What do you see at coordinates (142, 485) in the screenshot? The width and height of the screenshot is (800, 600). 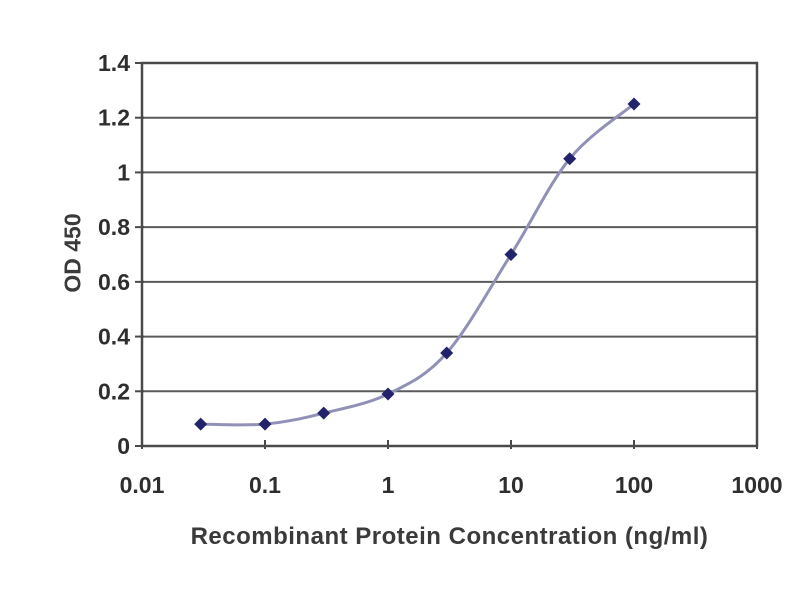 I see `x-tick-label: 0.01` at bounding box center [142, 485].